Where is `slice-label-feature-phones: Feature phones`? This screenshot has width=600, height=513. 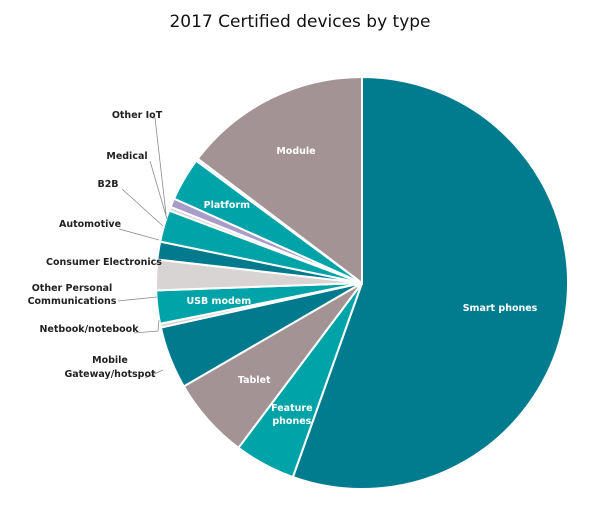
slice-label-feature-phones: Feature phones is located at coordinates (291, 415).